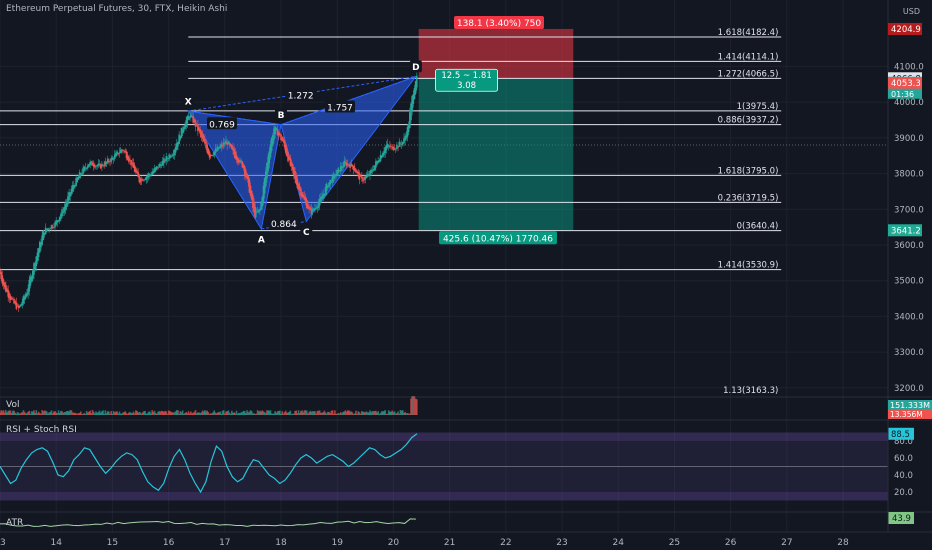 The height and width of the screenshot is (550, 932). Describe the element at coordinates (903, 476) in the screenshot. I see `rsi-tick-label: 40.0` at that location.